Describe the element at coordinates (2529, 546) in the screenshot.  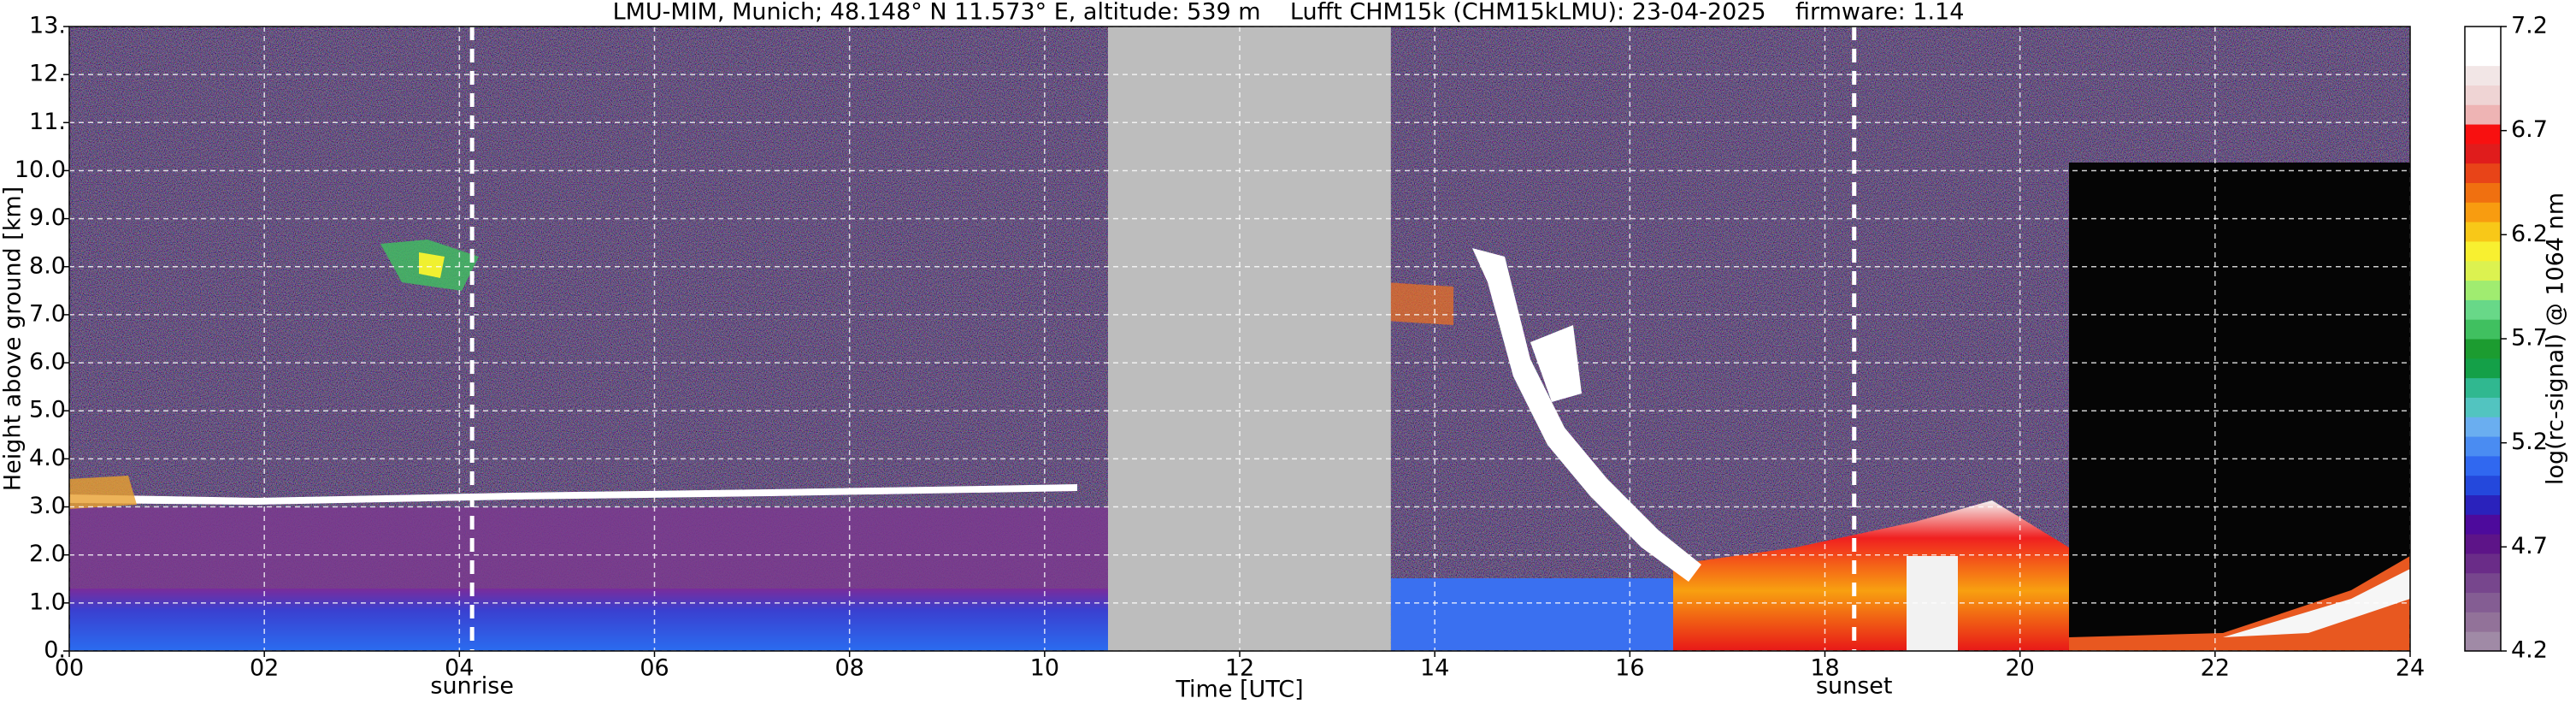
I see `colorbar-tick-label: 4.7` at that location.